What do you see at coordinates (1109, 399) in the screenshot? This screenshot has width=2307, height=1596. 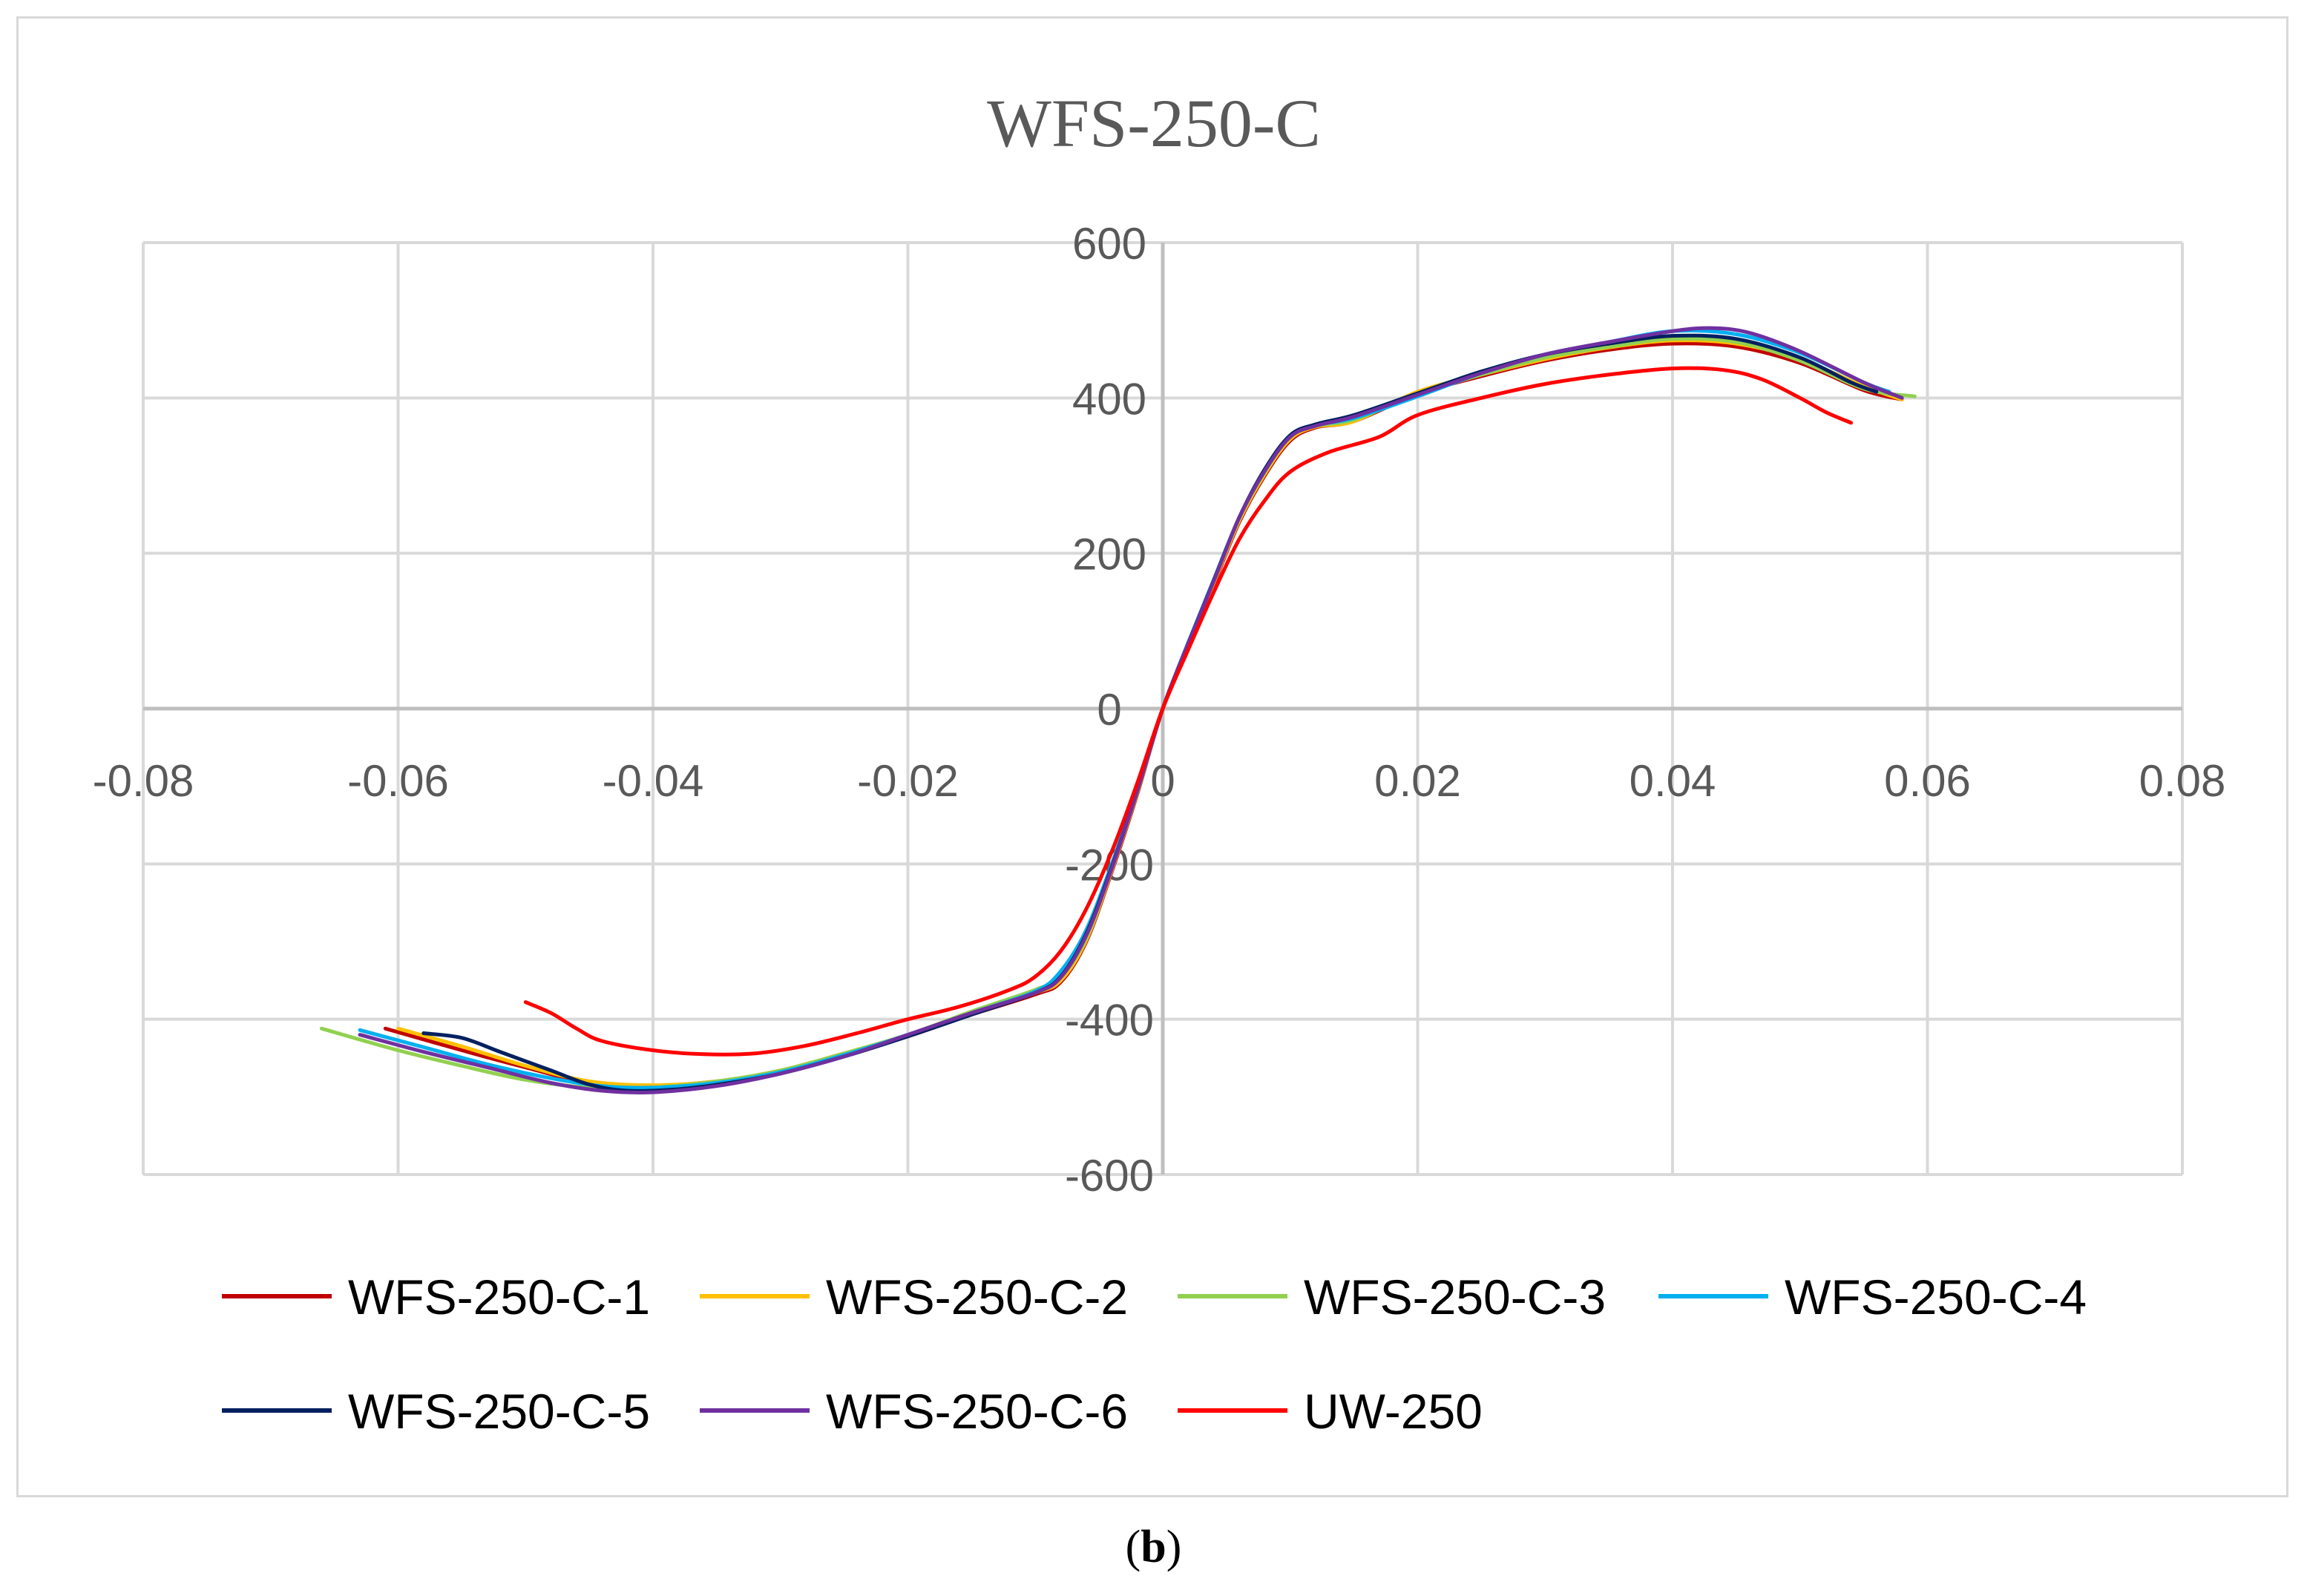 I see `y-tick-label: 400` at bounding box center [1109, 399].